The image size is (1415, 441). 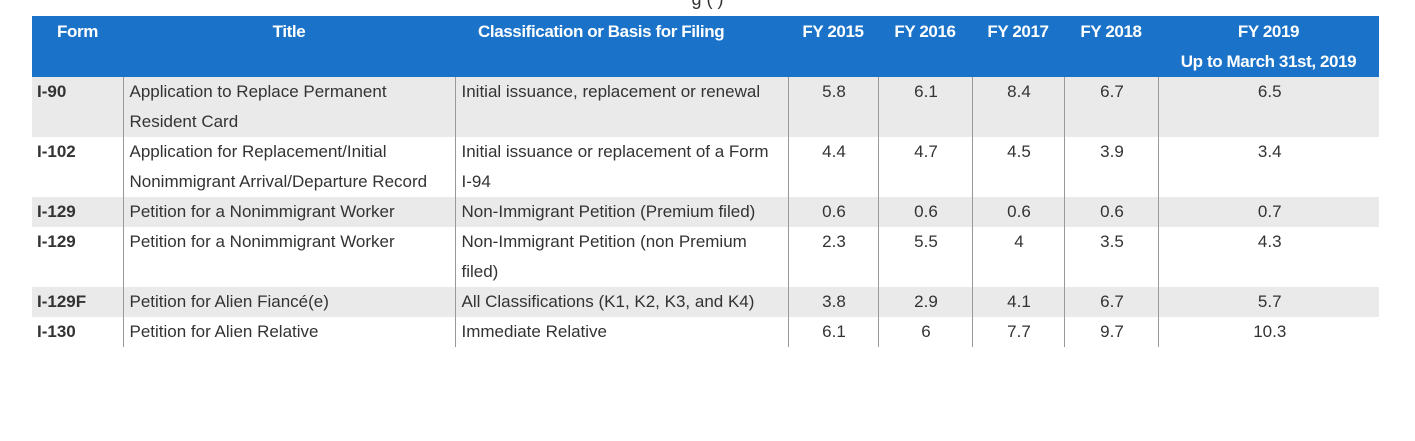 What do you see at coordinates (832, 302) in the screenshot?
I see `cell-fy2015: 3.8` at bounding box center [832, 302].